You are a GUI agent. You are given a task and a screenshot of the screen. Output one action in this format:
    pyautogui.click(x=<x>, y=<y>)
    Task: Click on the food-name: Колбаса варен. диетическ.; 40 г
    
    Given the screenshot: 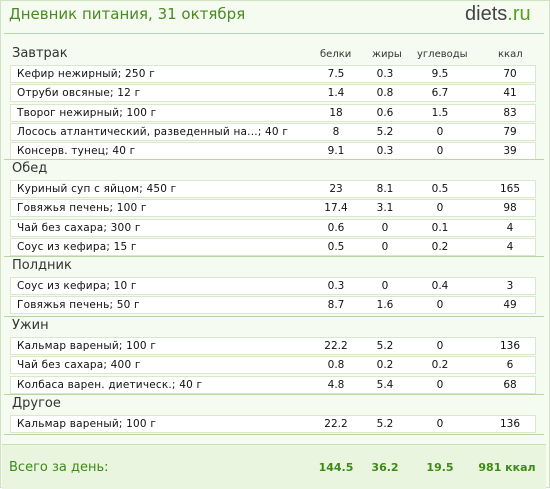 What is the action you would take?
    pyautogui.click(x=110, y=385)
    